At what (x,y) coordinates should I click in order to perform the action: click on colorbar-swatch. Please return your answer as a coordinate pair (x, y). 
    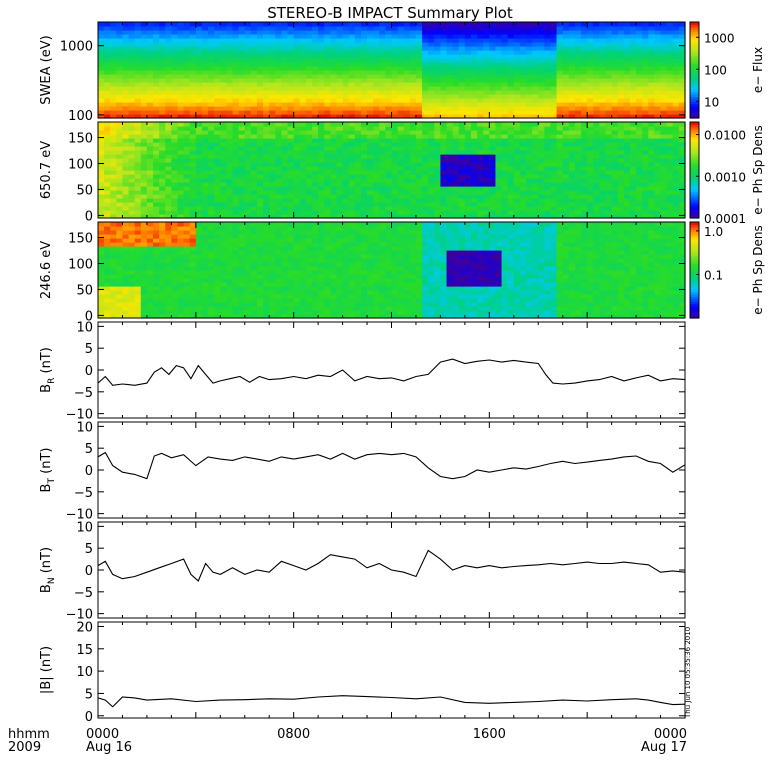
    Looking at the image, I should click on (694, 33).